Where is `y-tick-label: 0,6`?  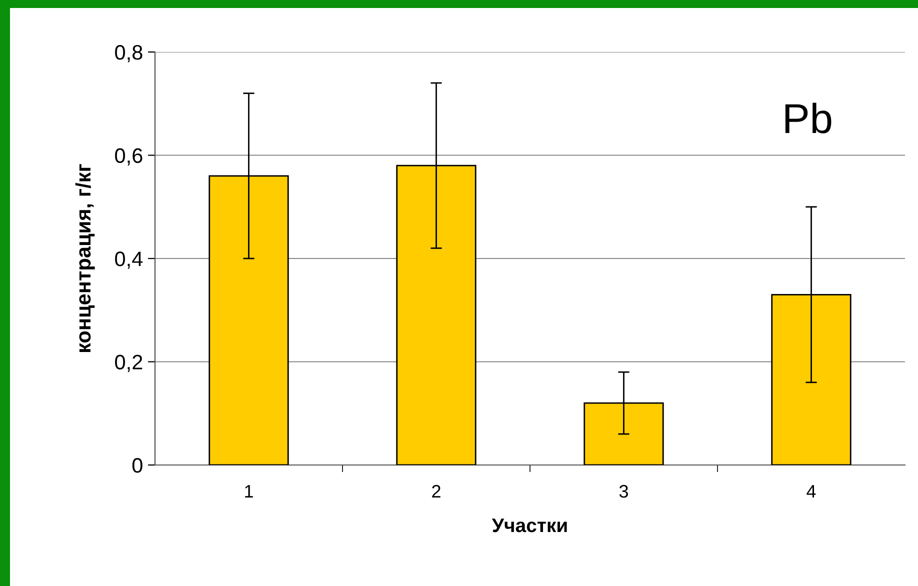
y-tick-label: 0,6 is located at coordinates (128, 157).